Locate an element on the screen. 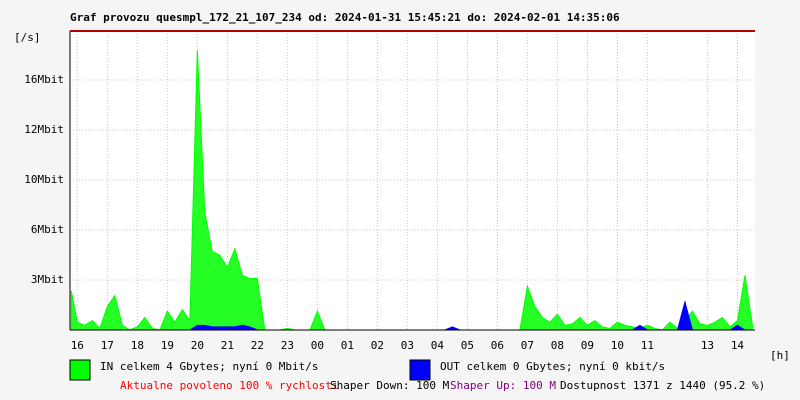 This screenshot has width=800, height=400. x-tick-label: 08 is located at coordinates (557, 345).